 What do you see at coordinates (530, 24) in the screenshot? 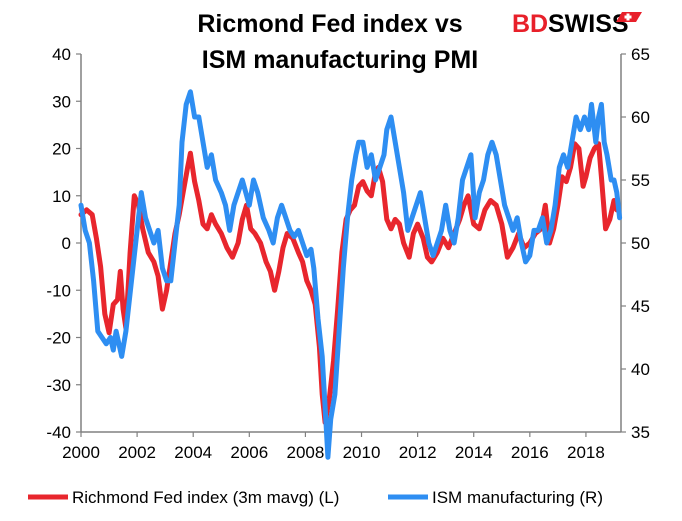
I see `brand-logo-bd: BD` at bounding box center [530, 24].